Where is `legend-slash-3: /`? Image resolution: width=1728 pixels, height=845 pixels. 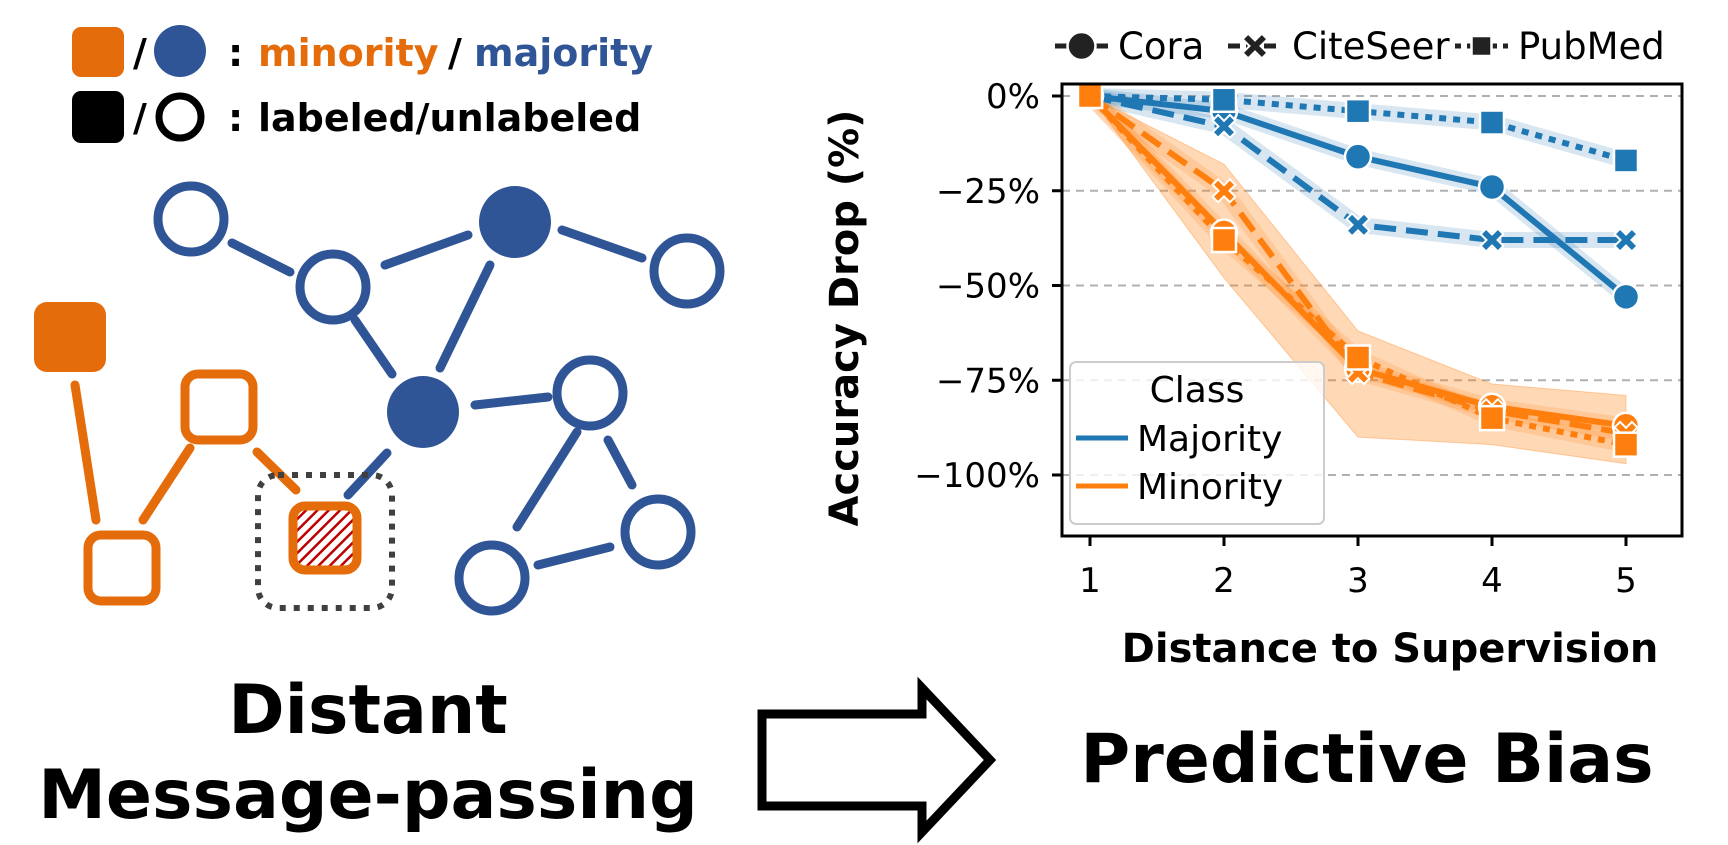 legend-slash-3: / is located at coordinates (140, 118).